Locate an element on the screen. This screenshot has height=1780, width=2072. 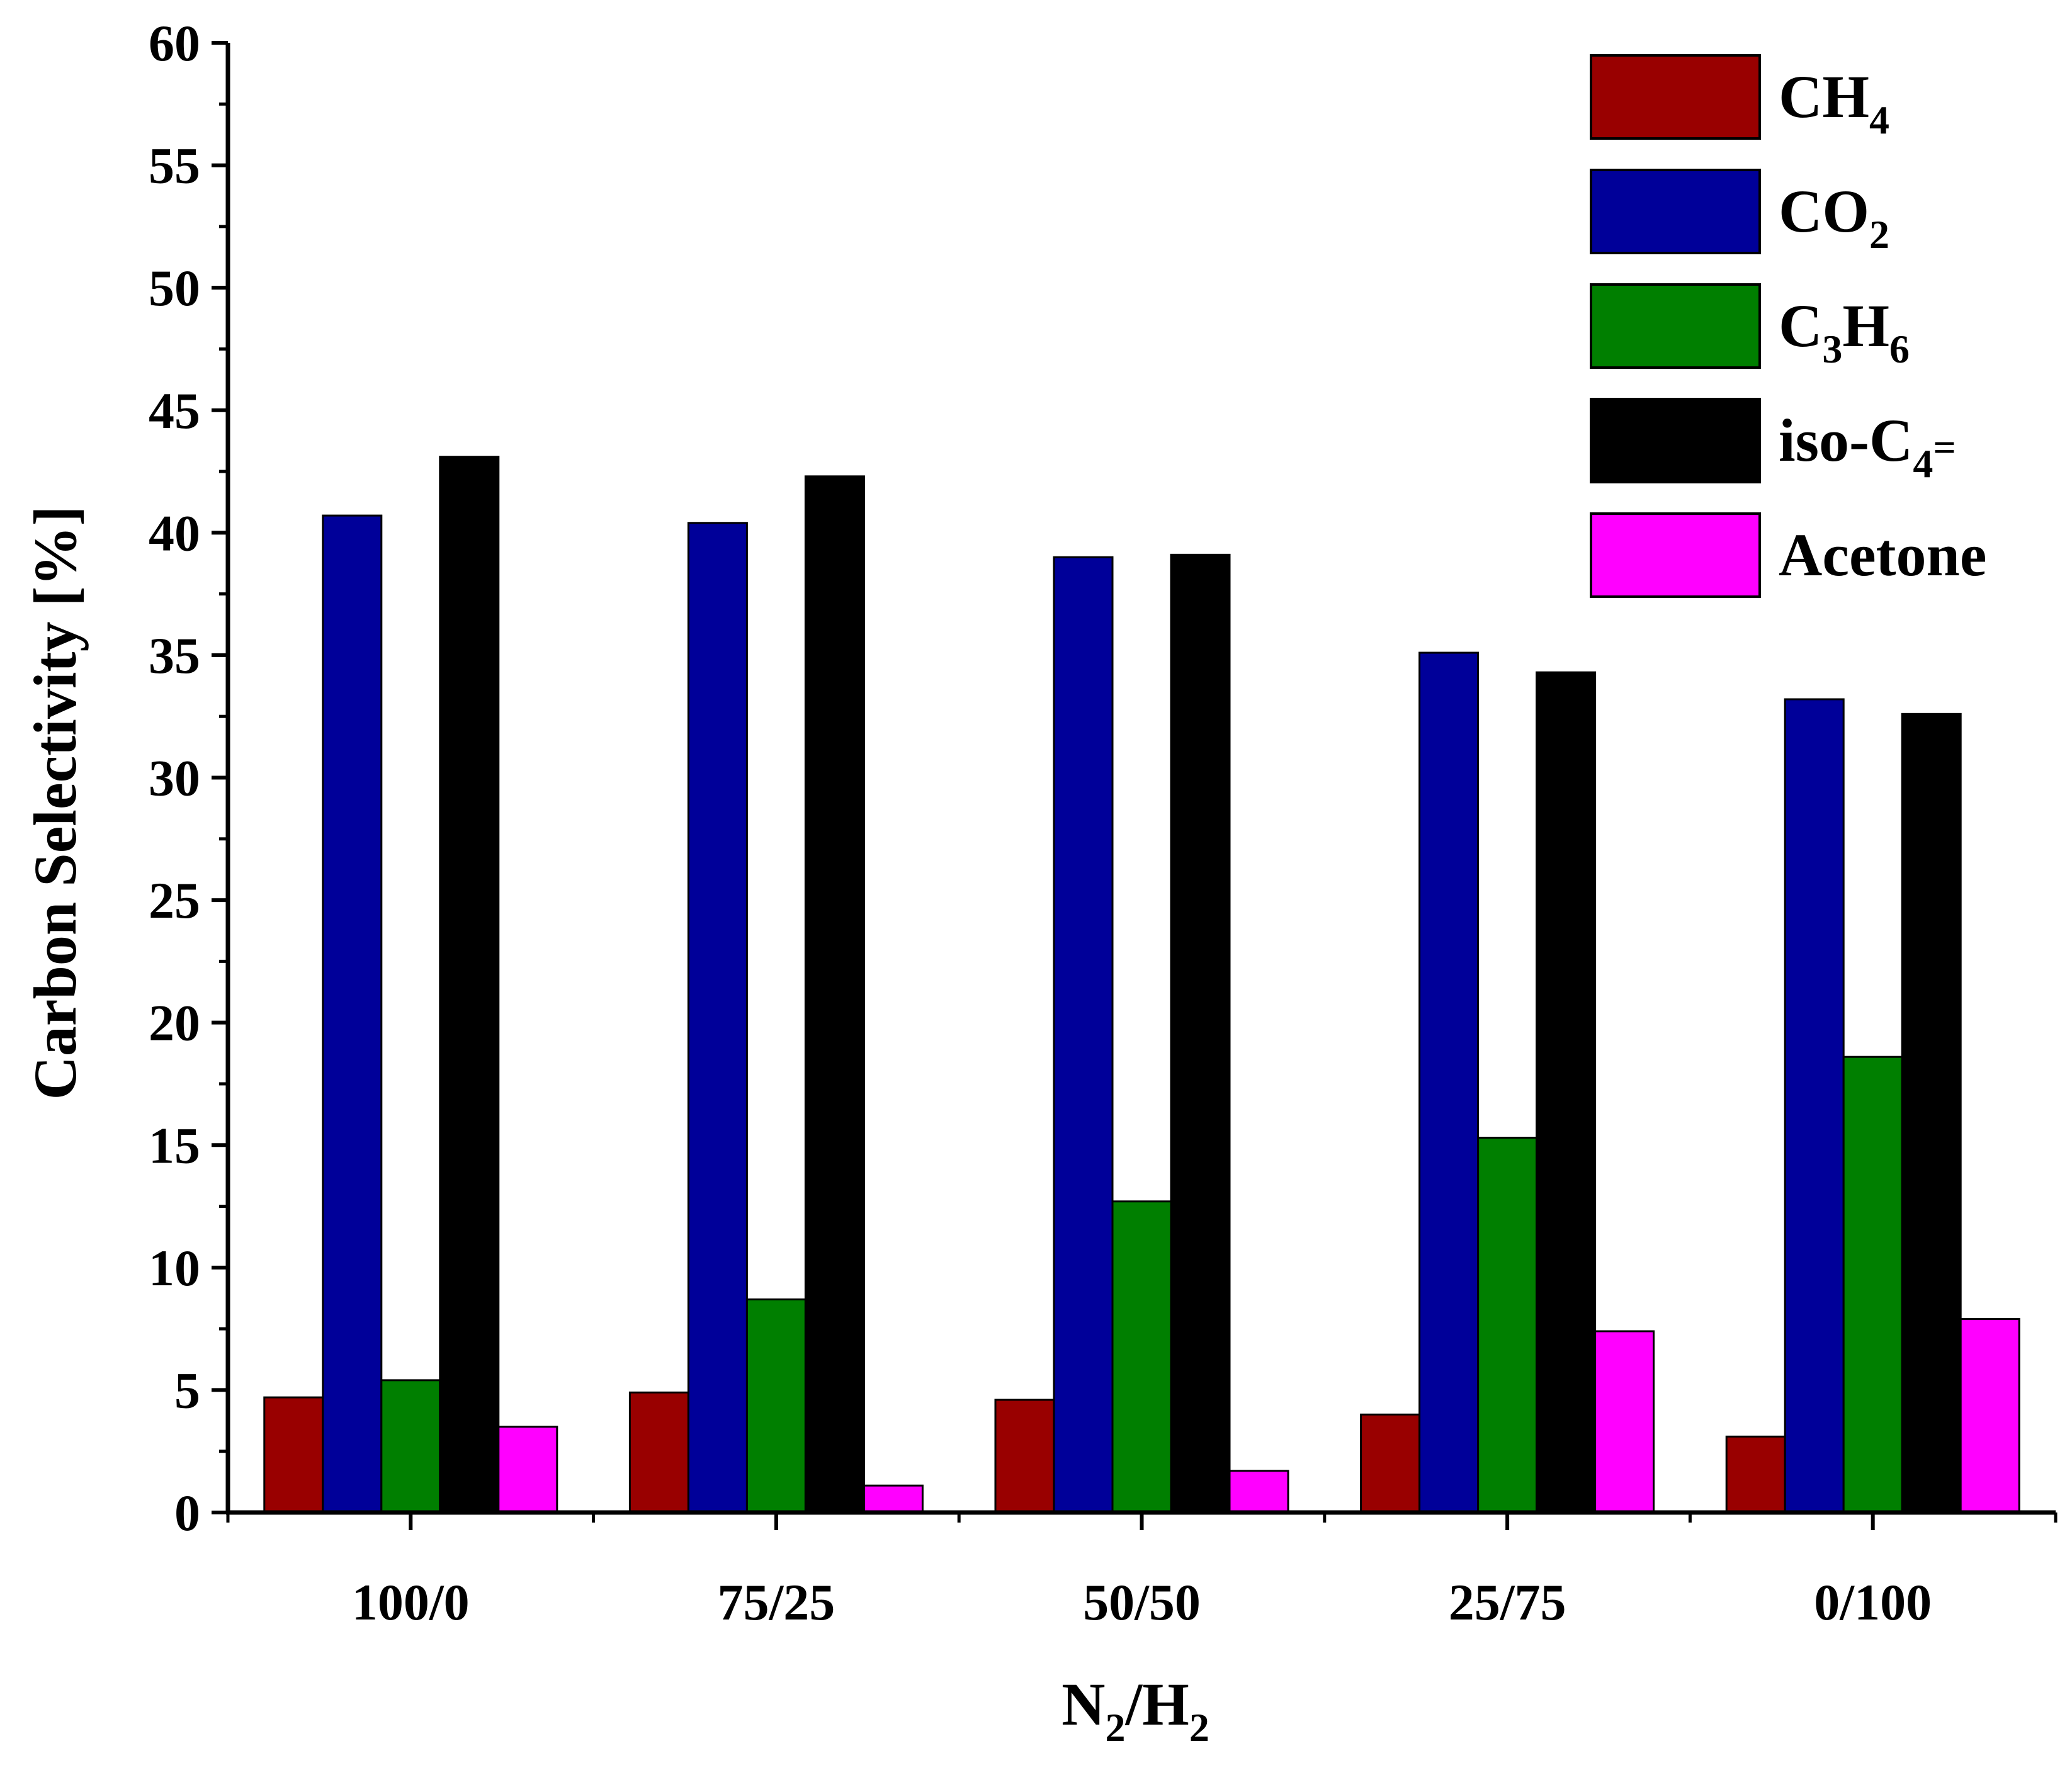
legend-label-iso-c4--part: iso-C is located at coordinates (1846, 440).